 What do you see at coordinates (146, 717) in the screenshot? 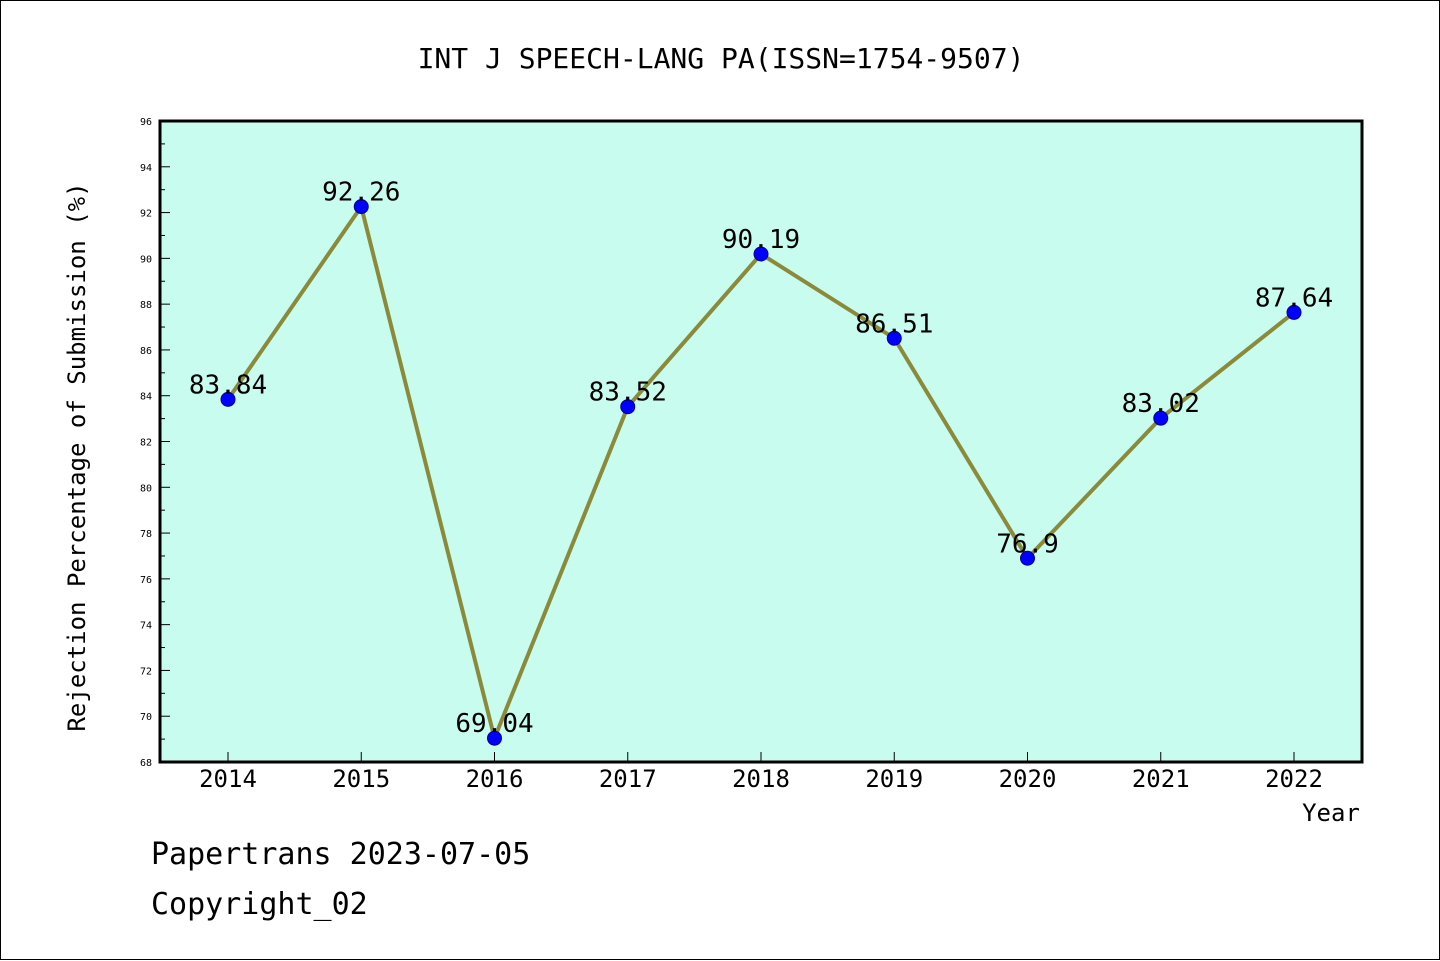
I see `y-tick-label: 70` at bounding box center [146, 717].